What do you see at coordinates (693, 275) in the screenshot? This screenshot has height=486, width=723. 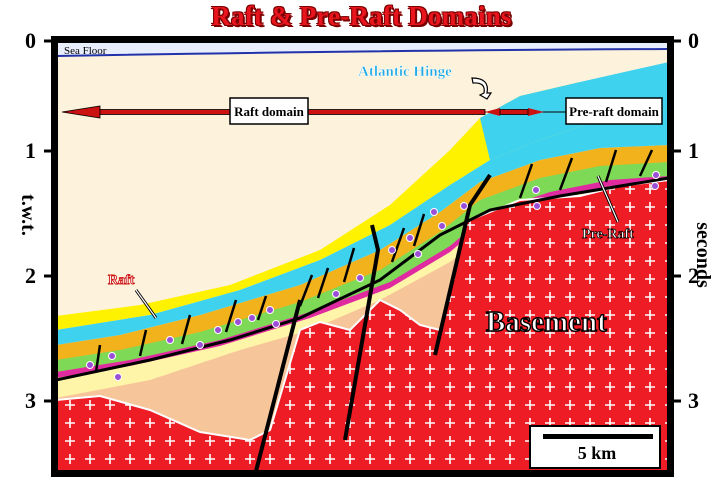 I see `right-tick-label: 2` at bounding box center [693, 275].